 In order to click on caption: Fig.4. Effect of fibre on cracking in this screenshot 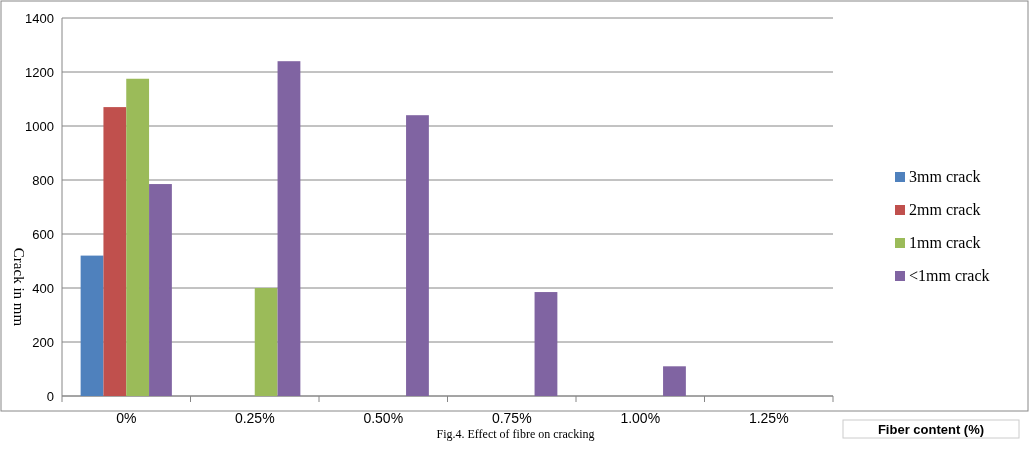, I will do `click(515, 434)`.